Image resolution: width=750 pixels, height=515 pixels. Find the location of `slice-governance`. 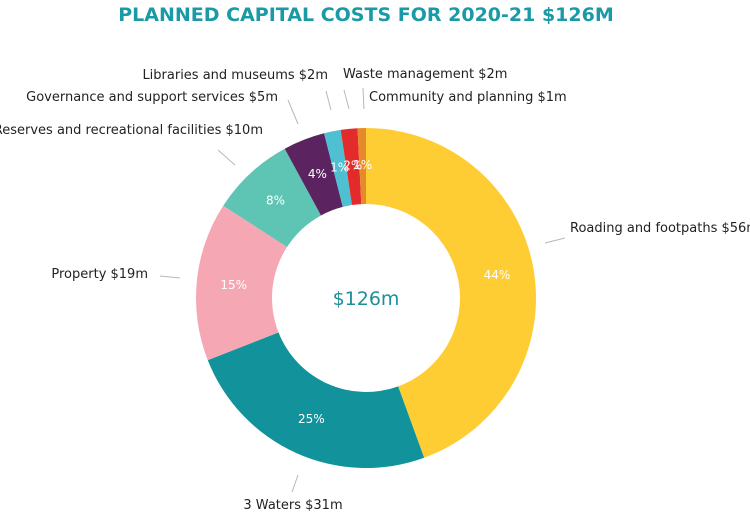

slice-governance is located at coordinates (313, 174).